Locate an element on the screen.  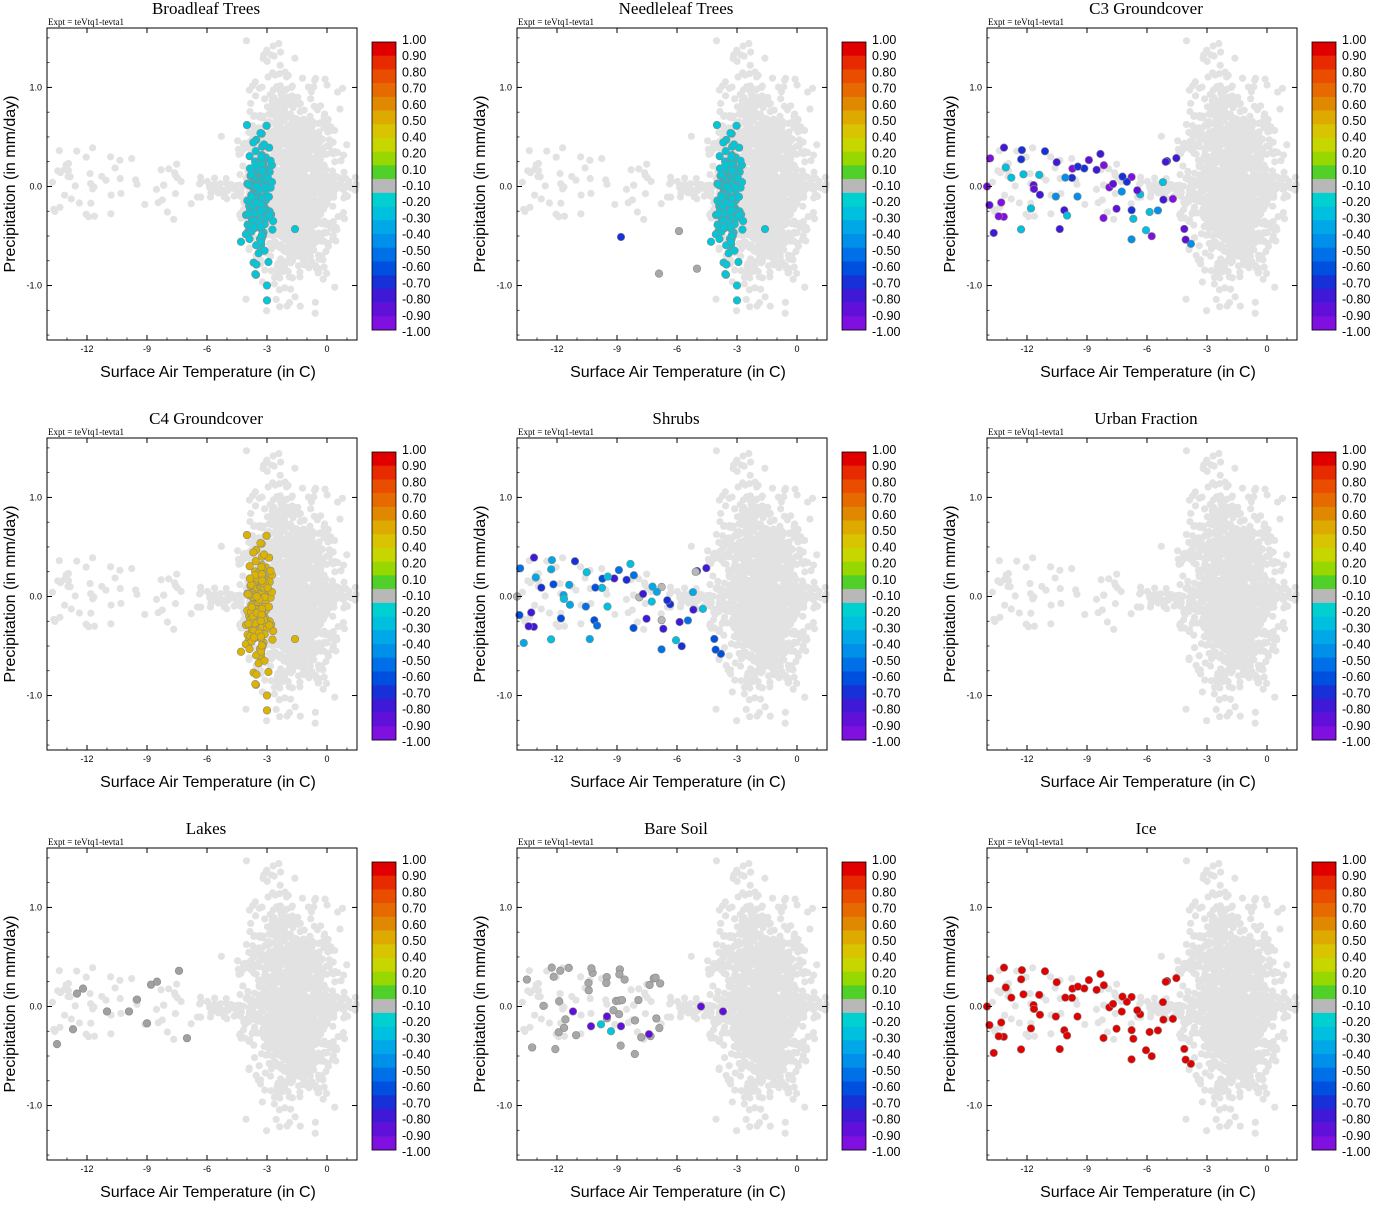
chart-title: Broadleaf Trees is located at coordinates (206, 9).